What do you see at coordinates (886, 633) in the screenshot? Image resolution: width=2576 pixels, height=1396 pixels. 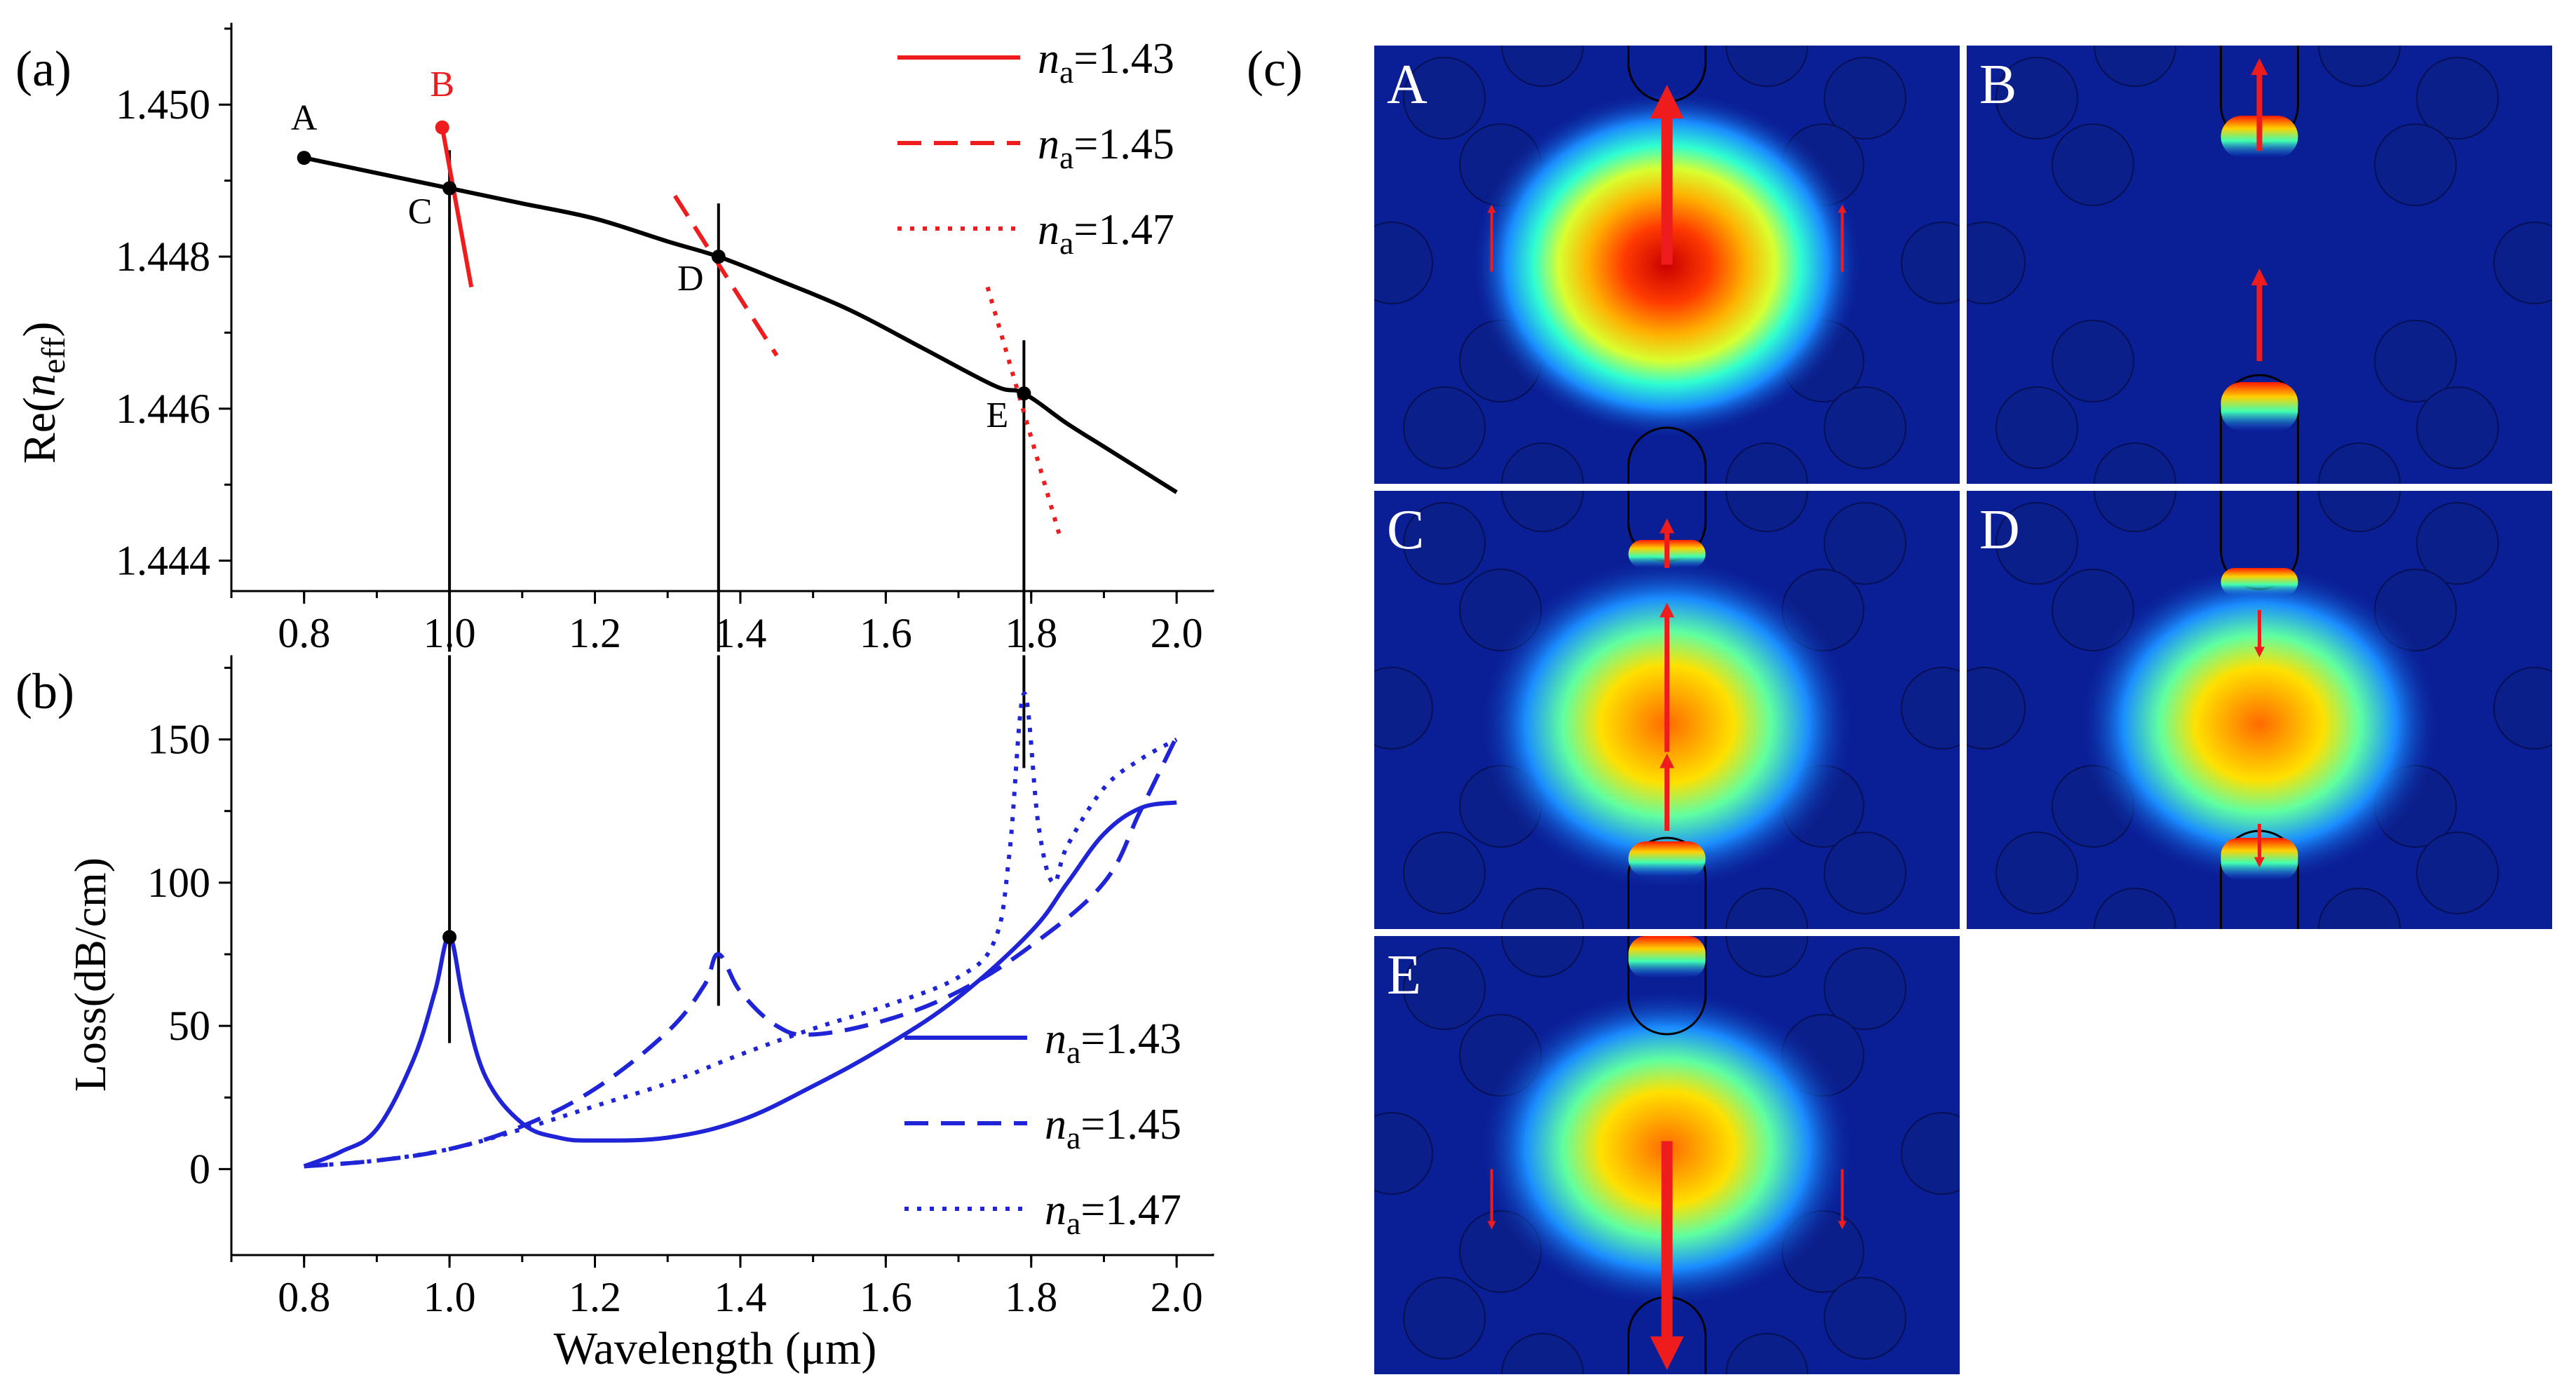 I see `x-tick-label-a: 1.6` at bounding box center [886, 633].